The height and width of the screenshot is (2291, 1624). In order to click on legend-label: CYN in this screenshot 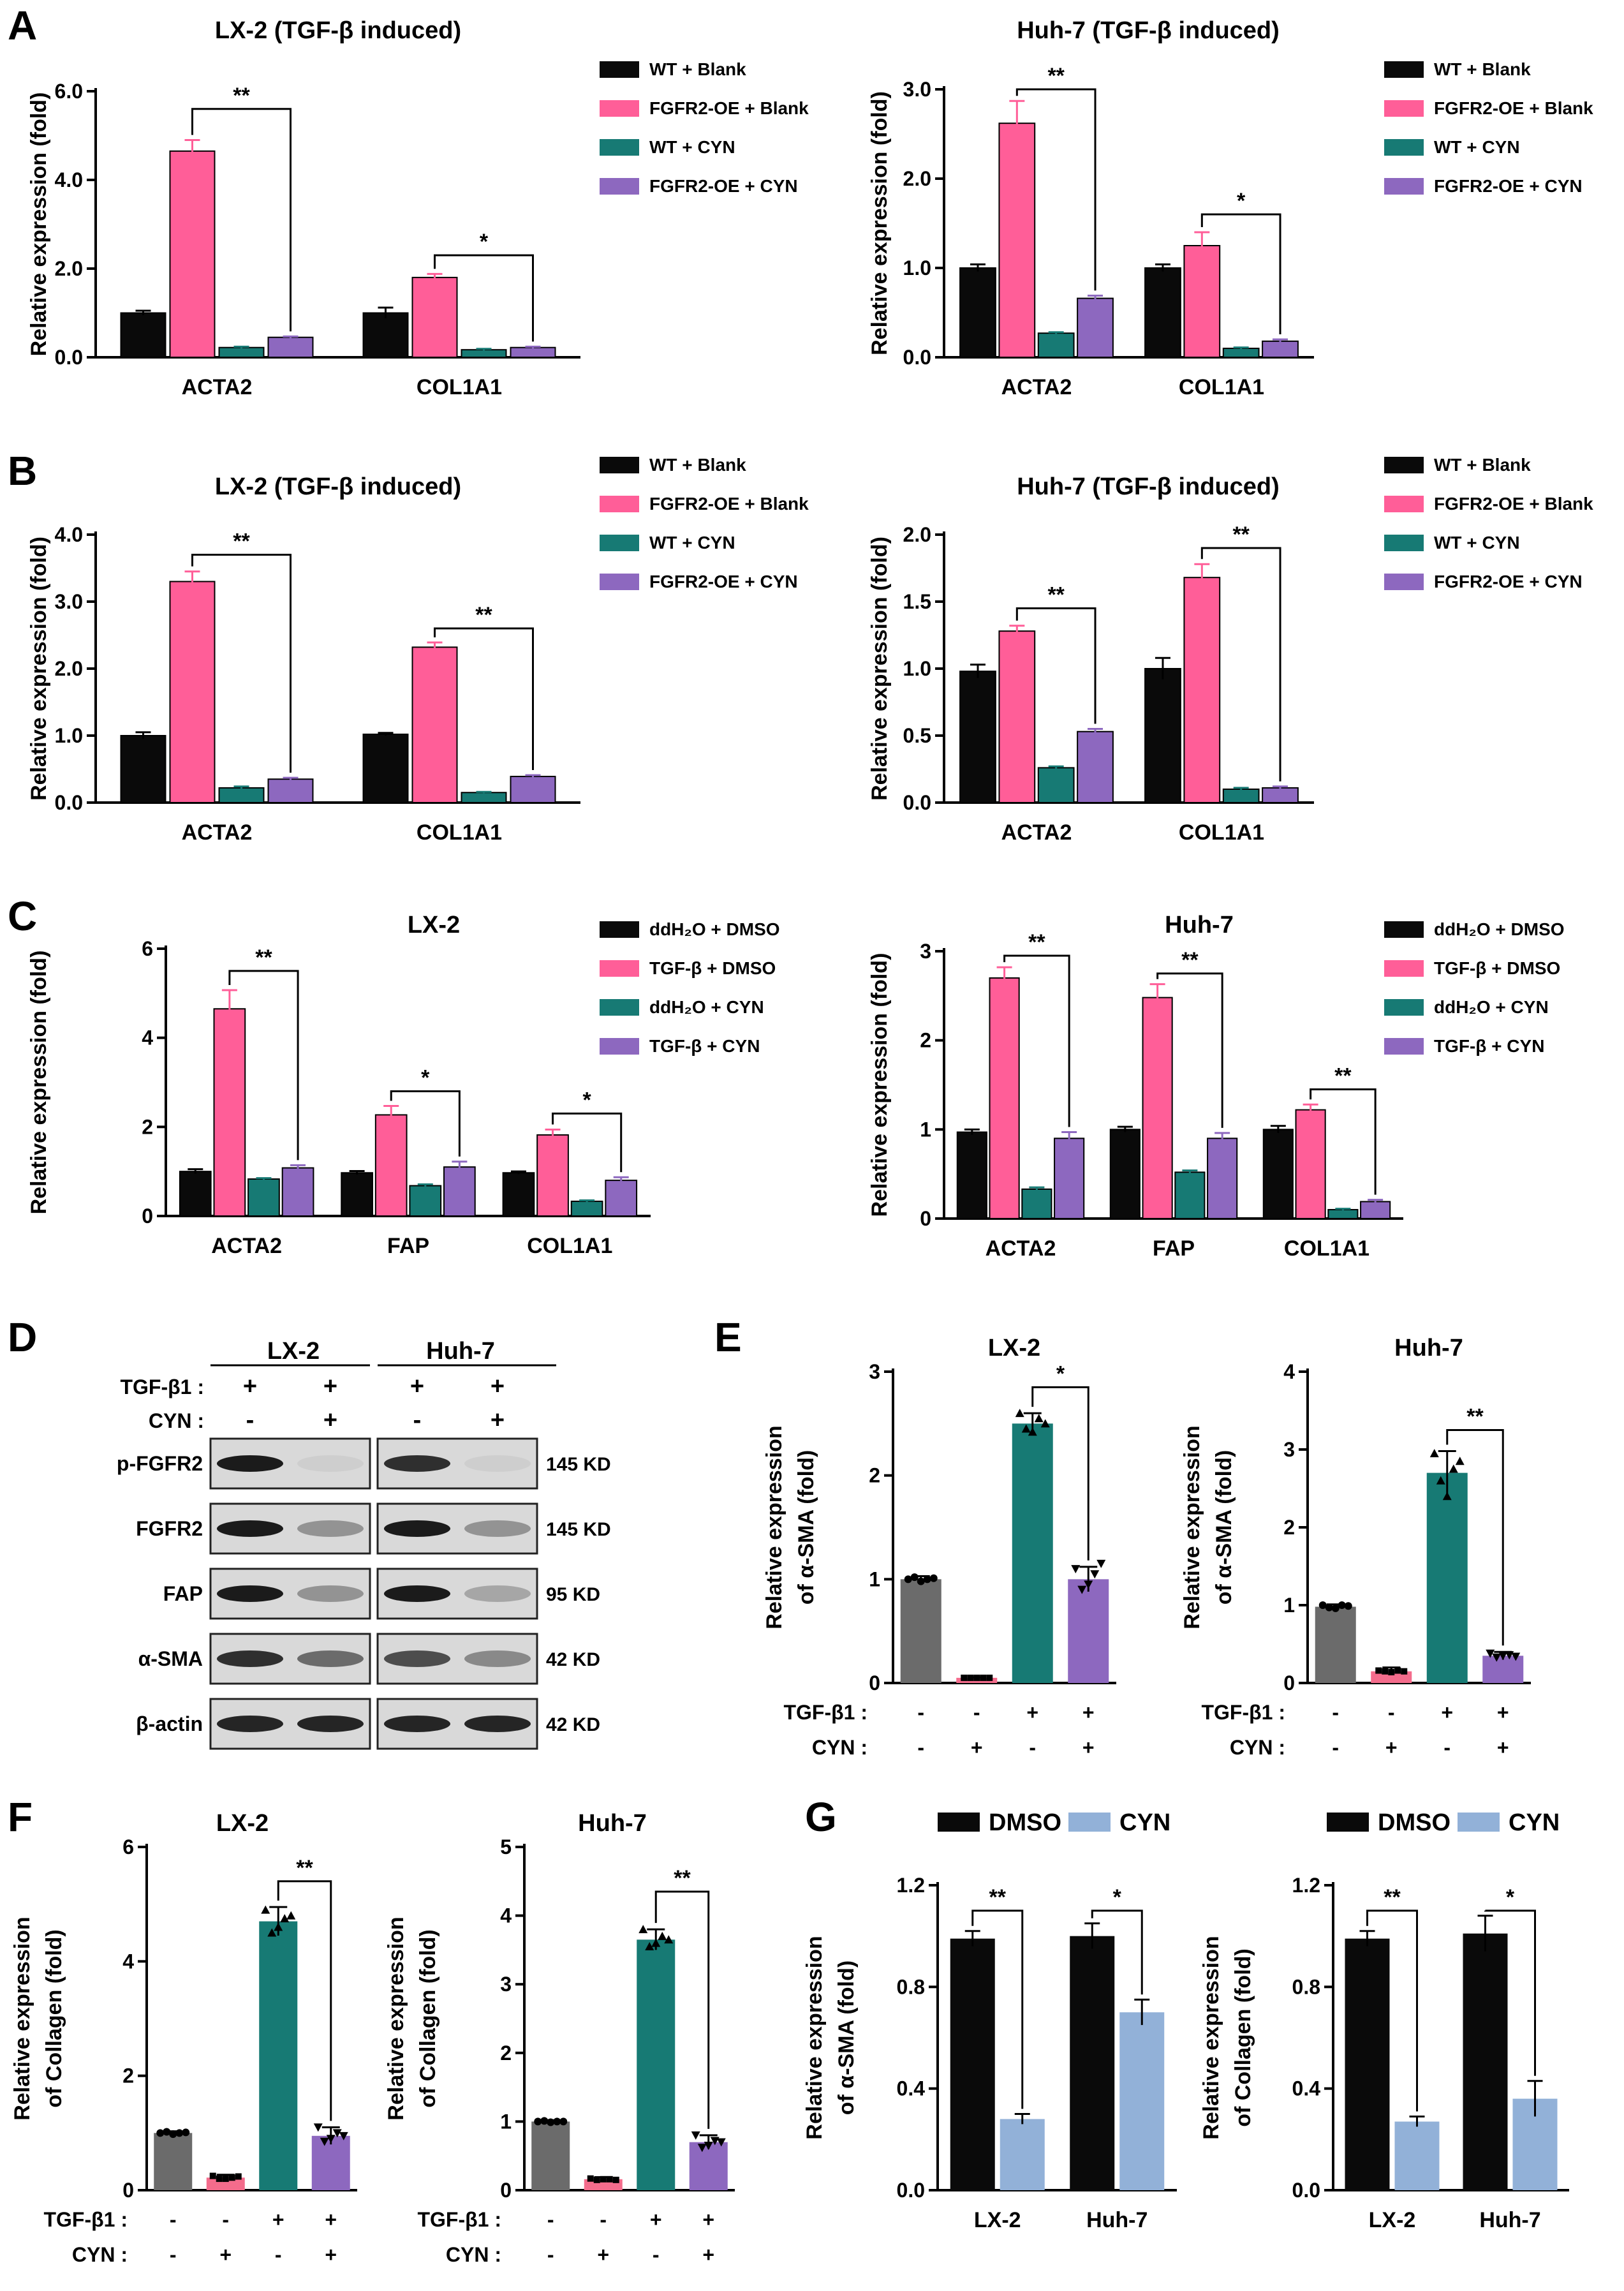, I will do `click(1534, 1822)`.